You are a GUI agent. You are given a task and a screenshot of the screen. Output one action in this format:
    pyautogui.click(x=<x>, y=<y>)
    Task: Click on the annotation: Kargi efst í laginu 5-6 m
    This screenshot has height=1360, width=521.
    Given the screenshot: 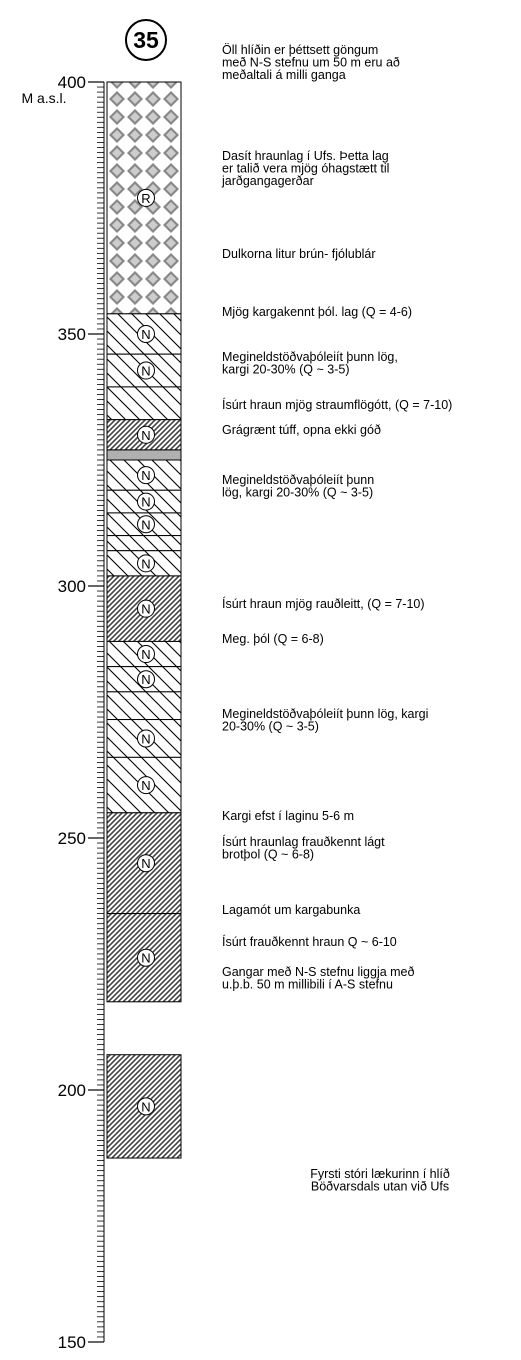 What is the action you would take?
    pyautogui.click(x=288, y=816)
    